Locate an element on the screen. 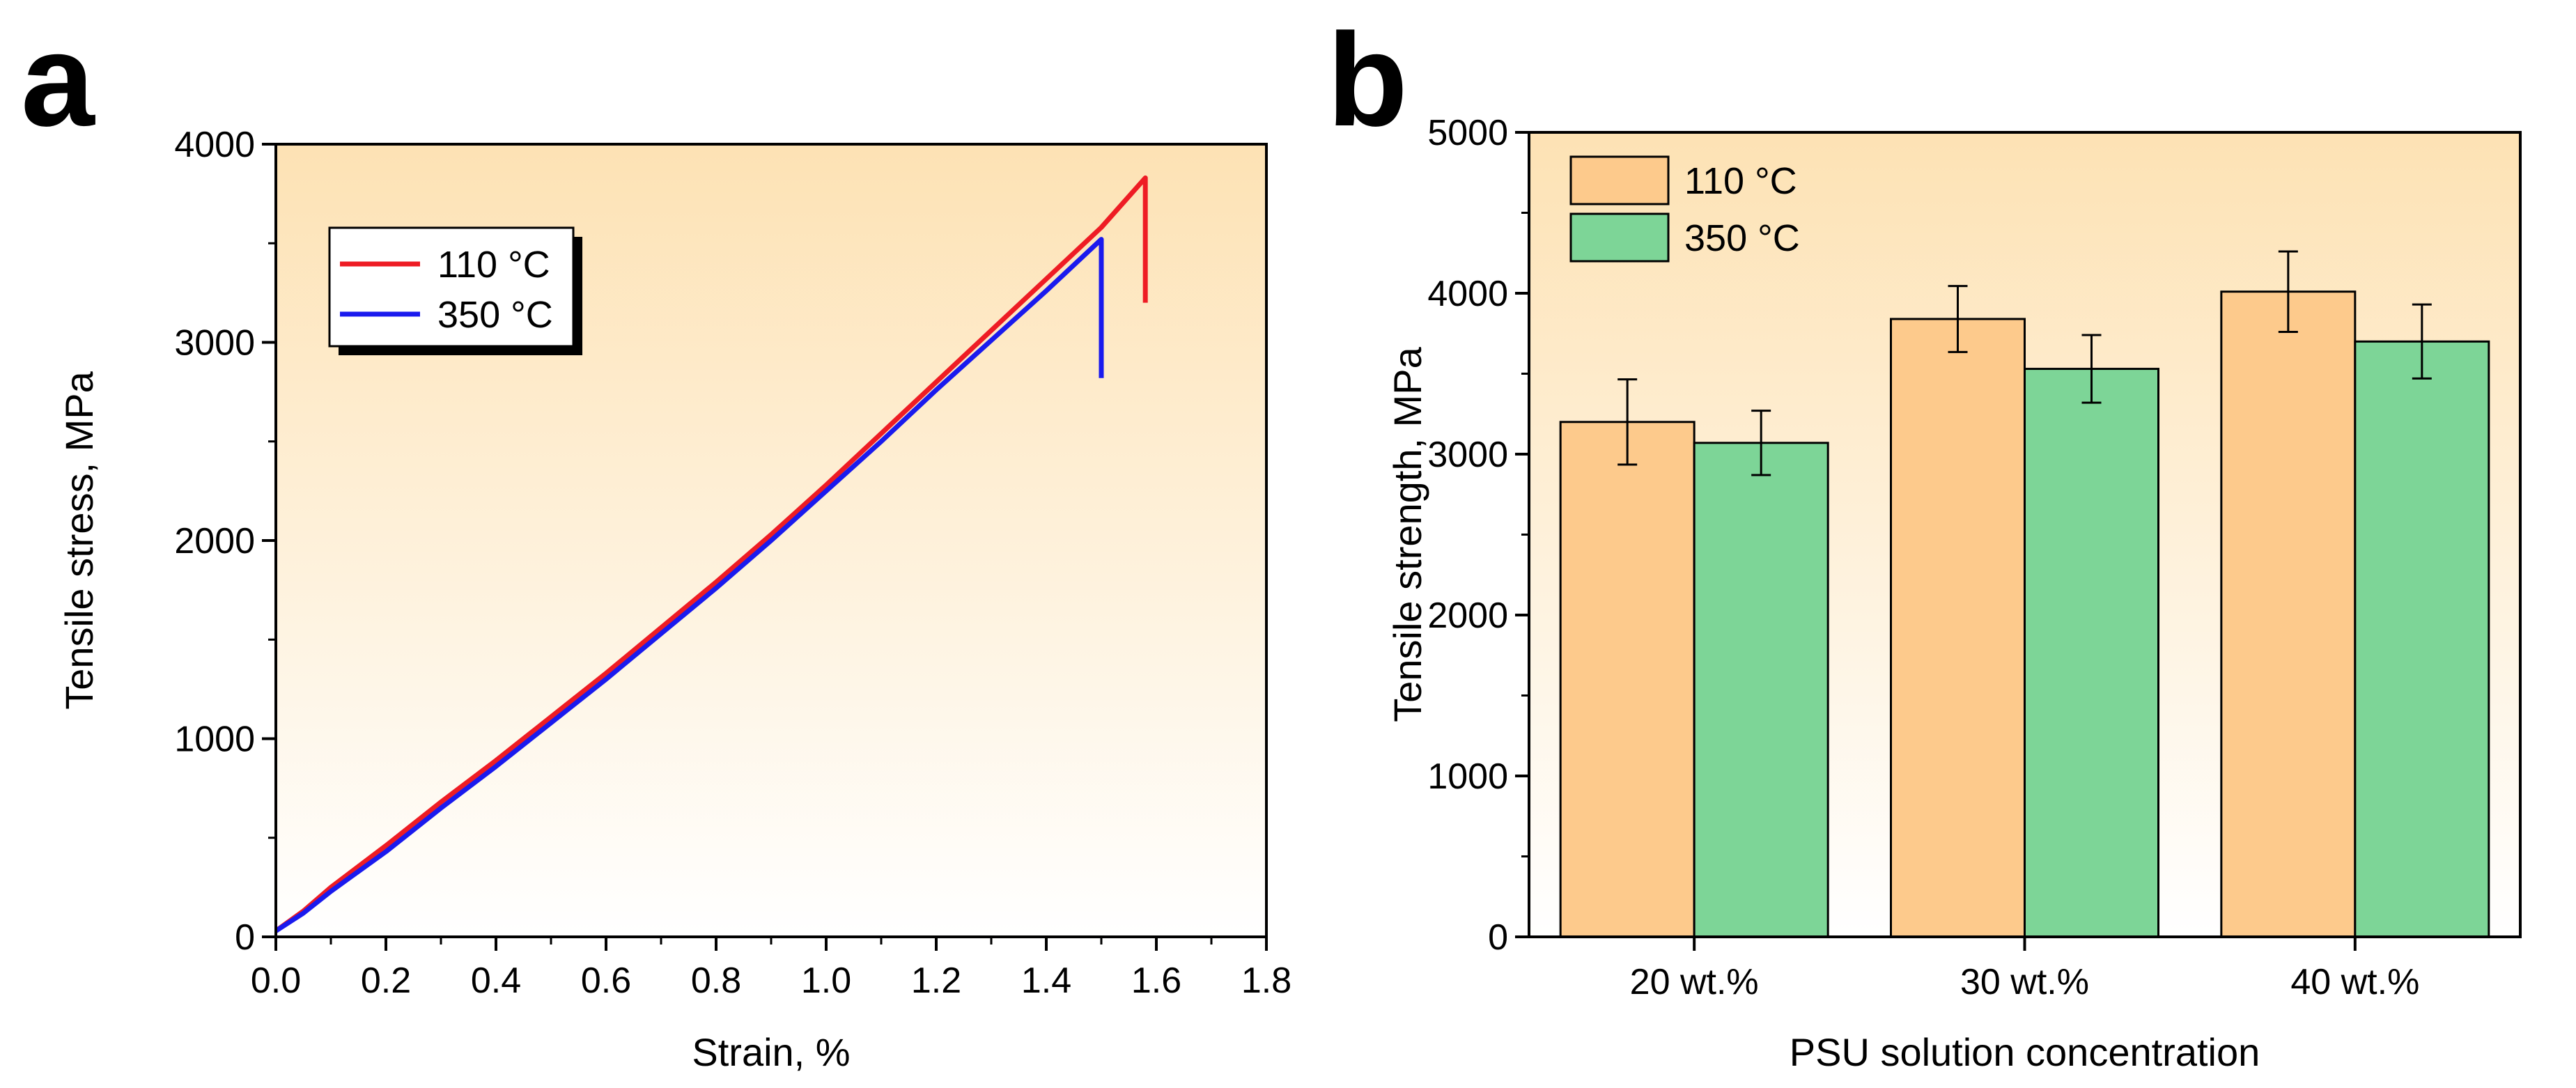 The height and width of the screenshot is (1088, 2576). x-tick-label: 0.4 is located at coordinates (496, 981).